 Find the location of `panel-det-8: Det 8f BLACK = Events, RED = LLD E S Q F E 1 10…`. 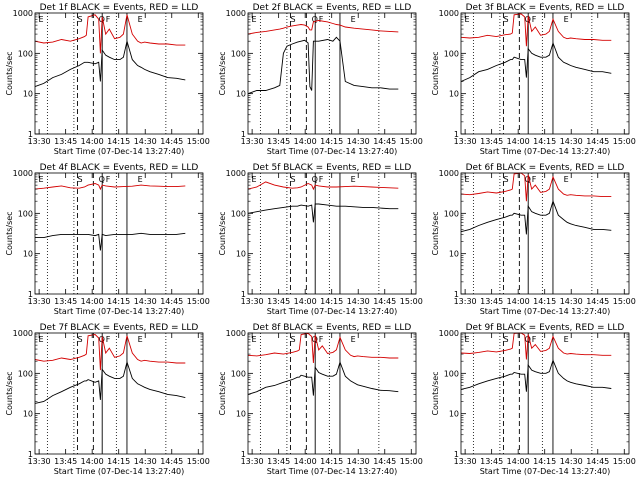

panel-det-8: Det 8f BLACK = Events, RED = LLD E S Q F E 1 10… is located at coordinates (319, 400).